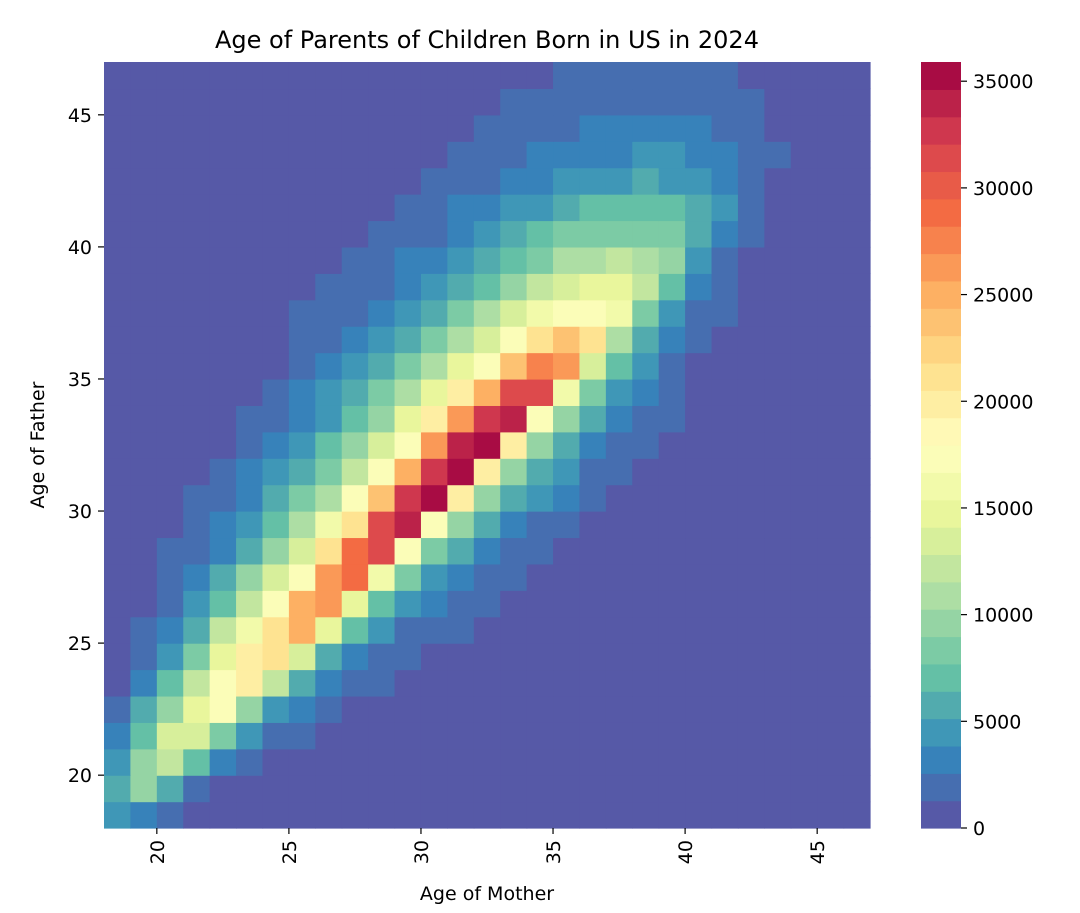 The width and height of the screenshot is (1080, 913). I want to click on colorbar-tick-label: 5000, so click(997, 722).